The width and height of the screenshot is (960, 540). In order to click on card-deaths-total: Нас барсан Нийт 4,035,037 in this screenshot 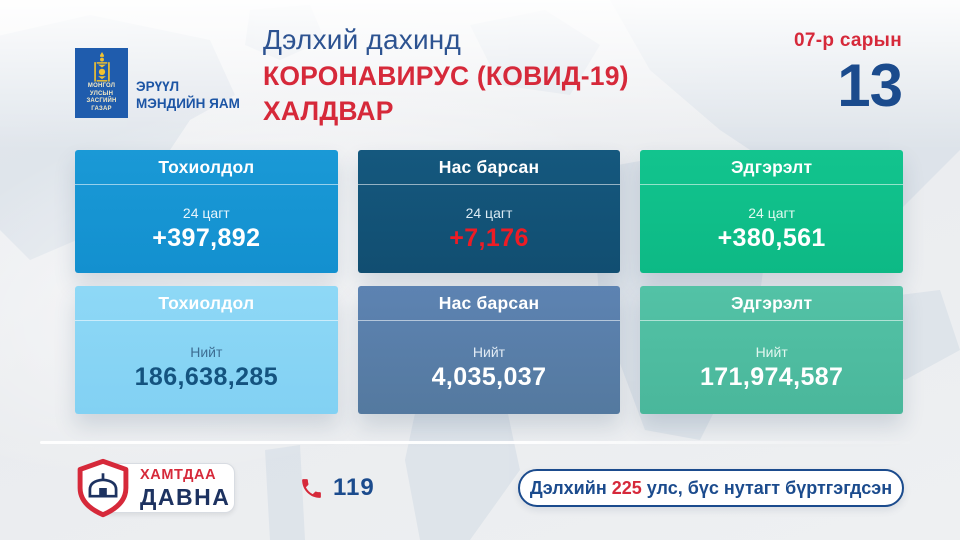, I will do `click(489, 350)`.